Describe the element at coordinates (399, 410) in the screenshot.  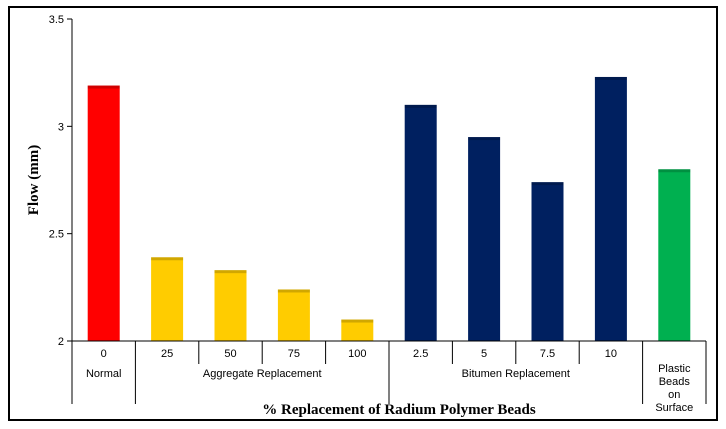
I see `x-axis-title: % Replacement of Radium Polymer Beads` at that location.